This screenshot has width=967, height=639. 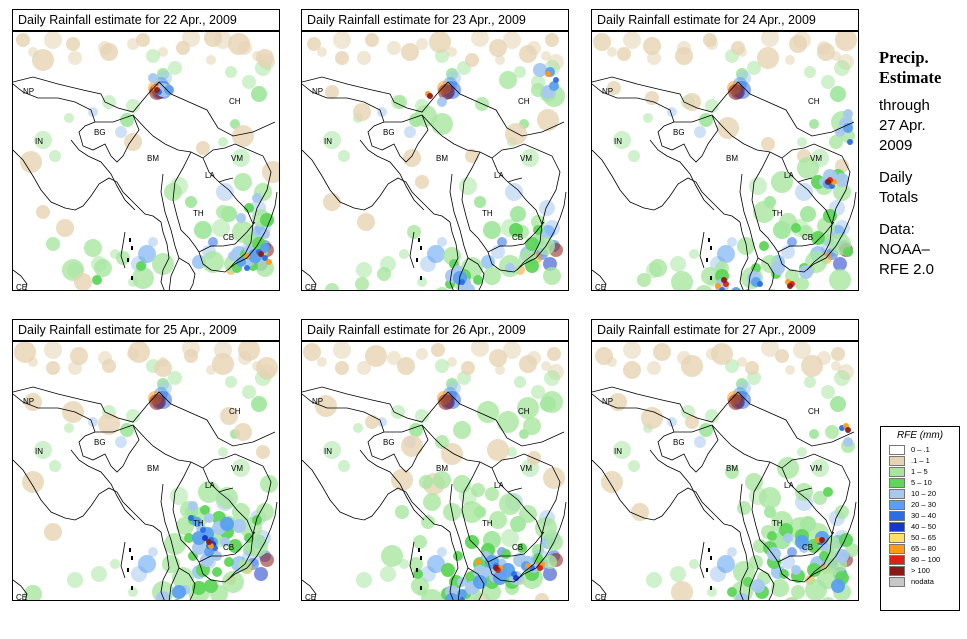 What do you see at coordinates (524, 411) in the screenshot?
I see `country-label-ch: CH` at bounding box center [524, 411].